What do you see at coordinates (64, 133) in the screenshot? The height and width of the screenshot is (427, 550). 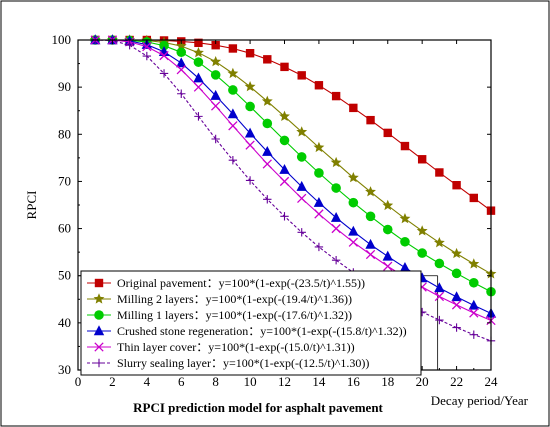 I see `y-tick-label: 80` at bounding box center [64, 133].